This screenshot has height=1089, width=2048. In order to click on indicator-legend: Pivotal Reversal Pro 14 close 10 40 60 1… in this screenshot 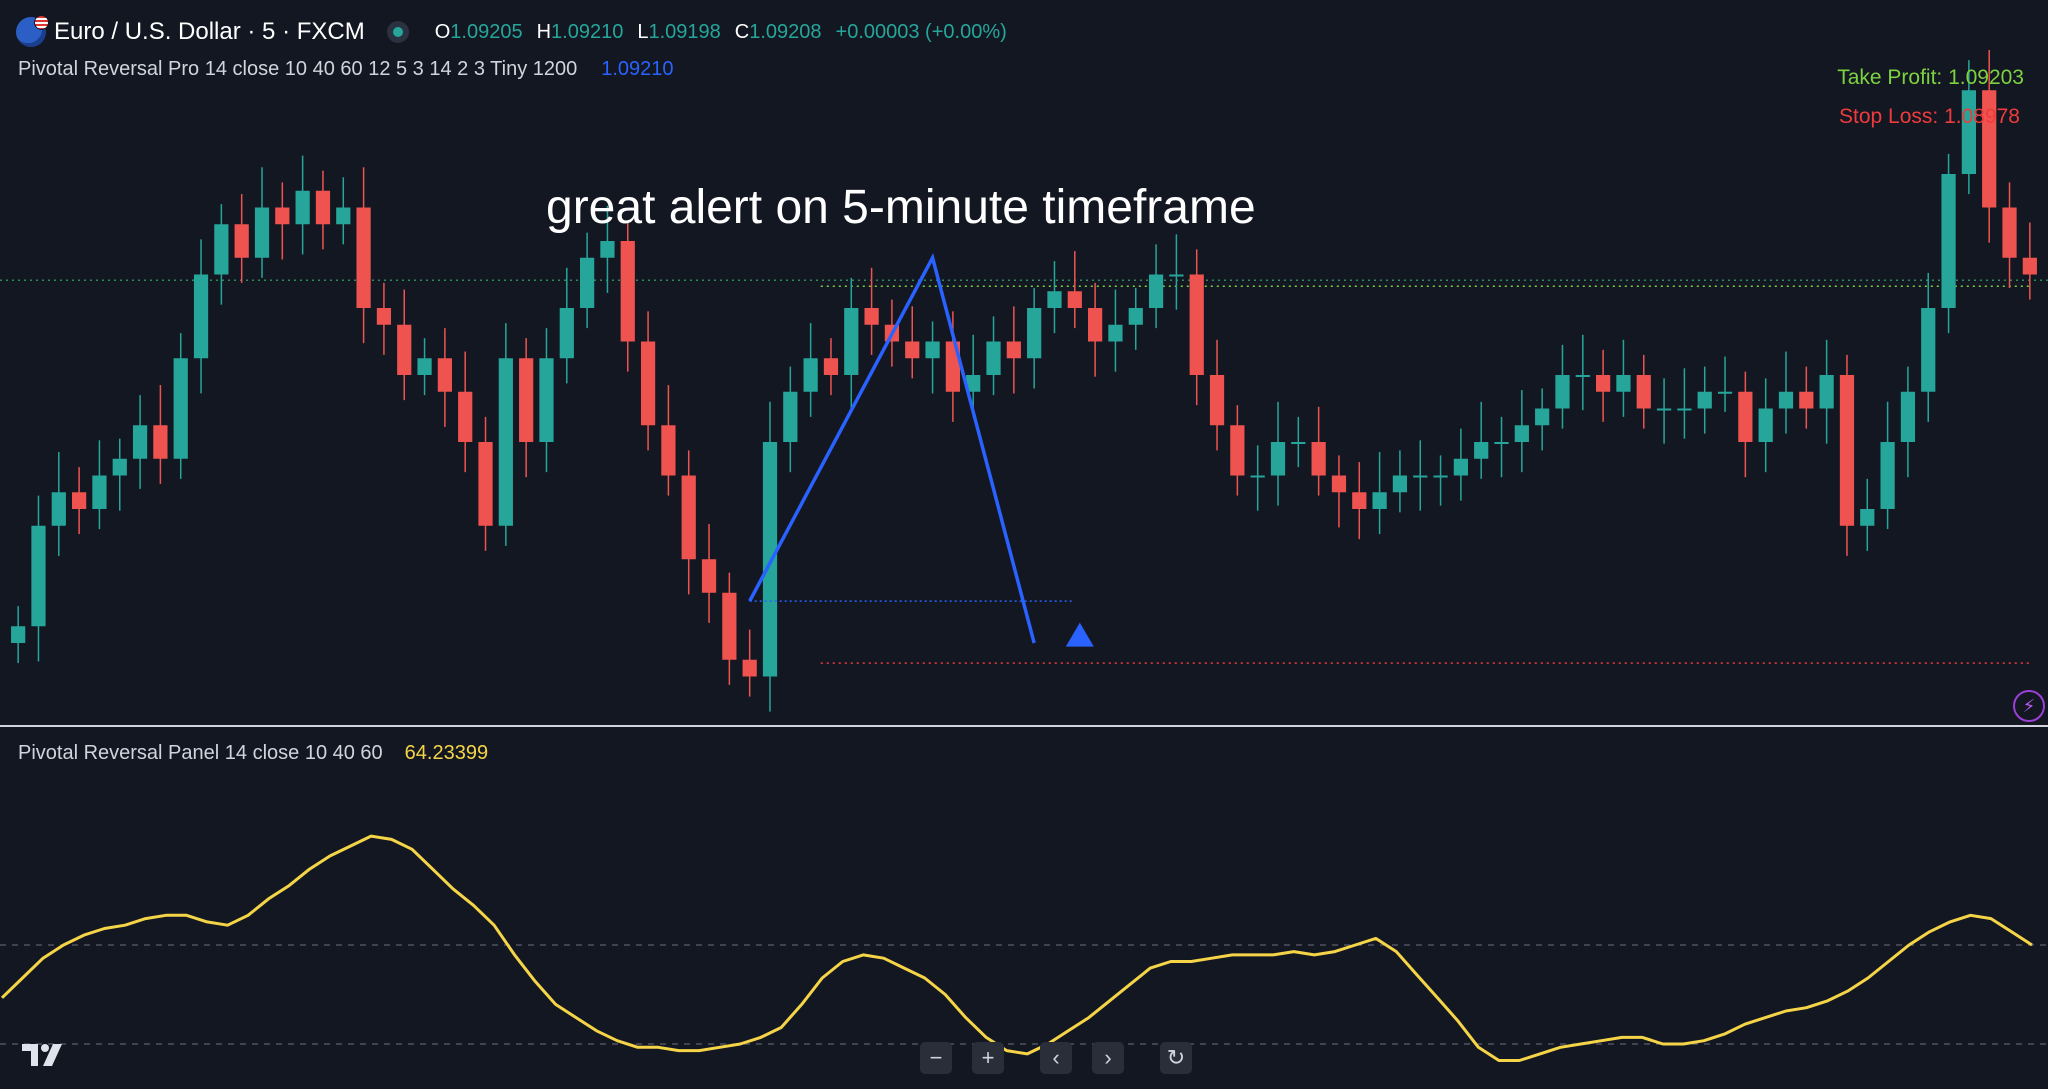, I will do `click(346, 69)`.